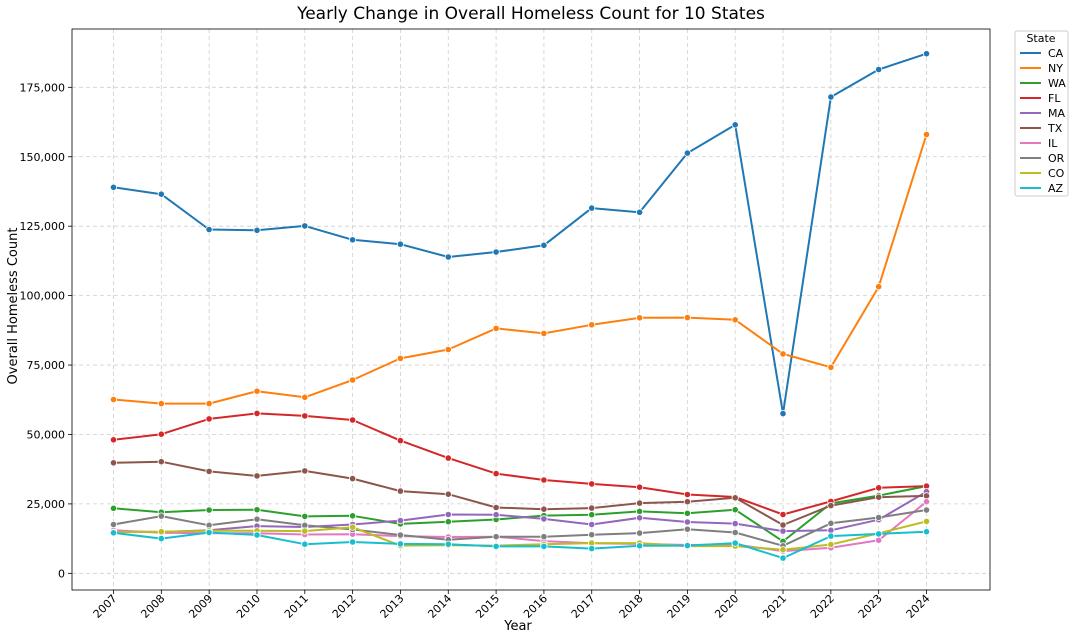 The image size is (1075, 640). I want to click on series-fl, so click(520, 464).